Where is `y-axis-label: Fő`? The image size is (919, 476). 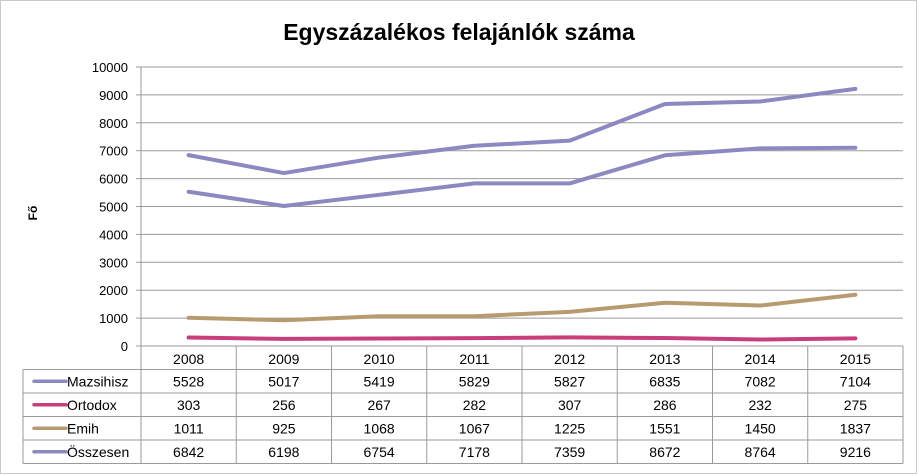 y-axis-label: Fő is located at coordinates (33, 213).